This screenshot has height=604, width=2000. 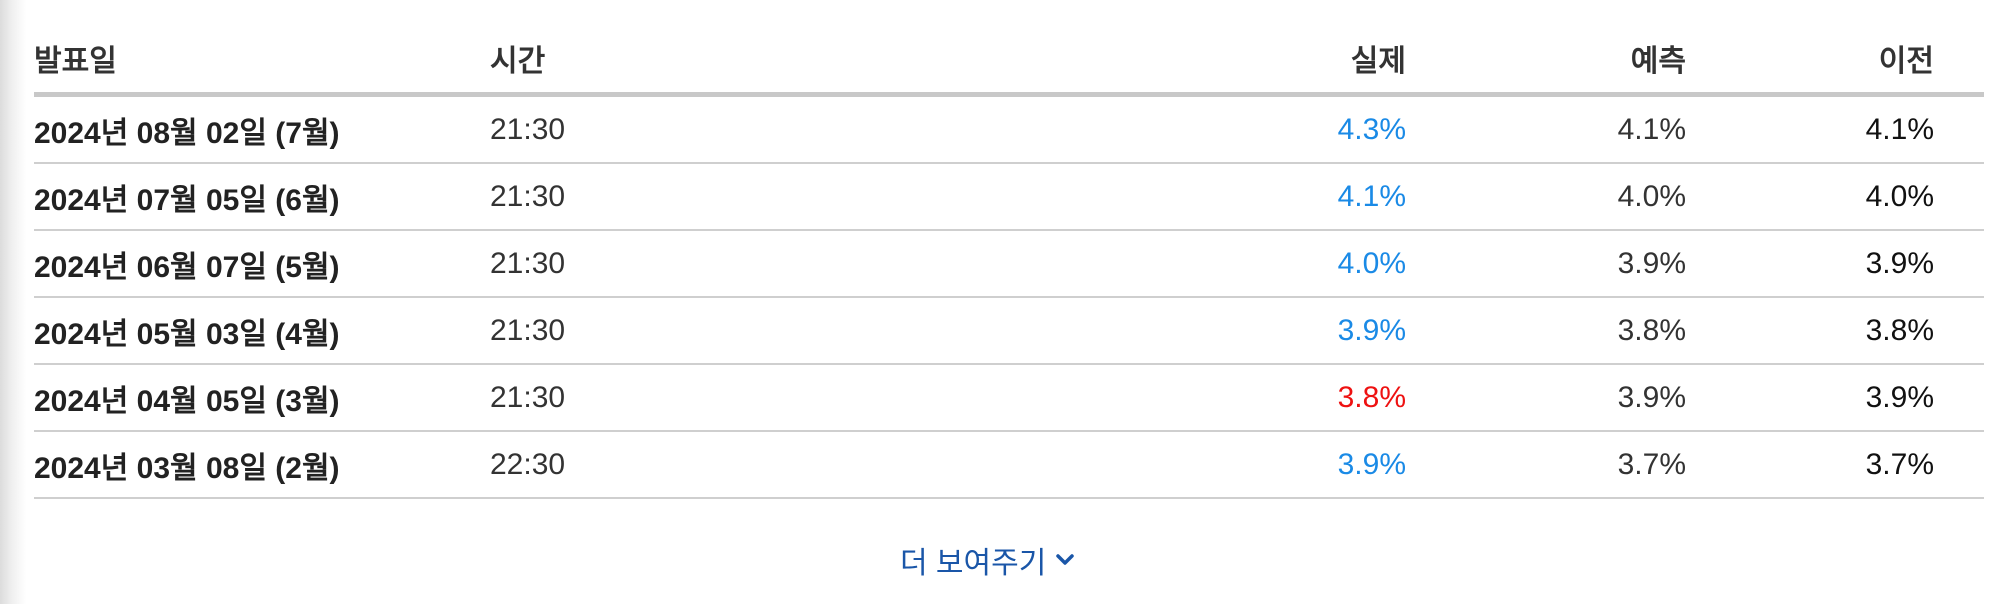 I want to click on show-more-label: 더 보여주기, so click(x=973, y=563).